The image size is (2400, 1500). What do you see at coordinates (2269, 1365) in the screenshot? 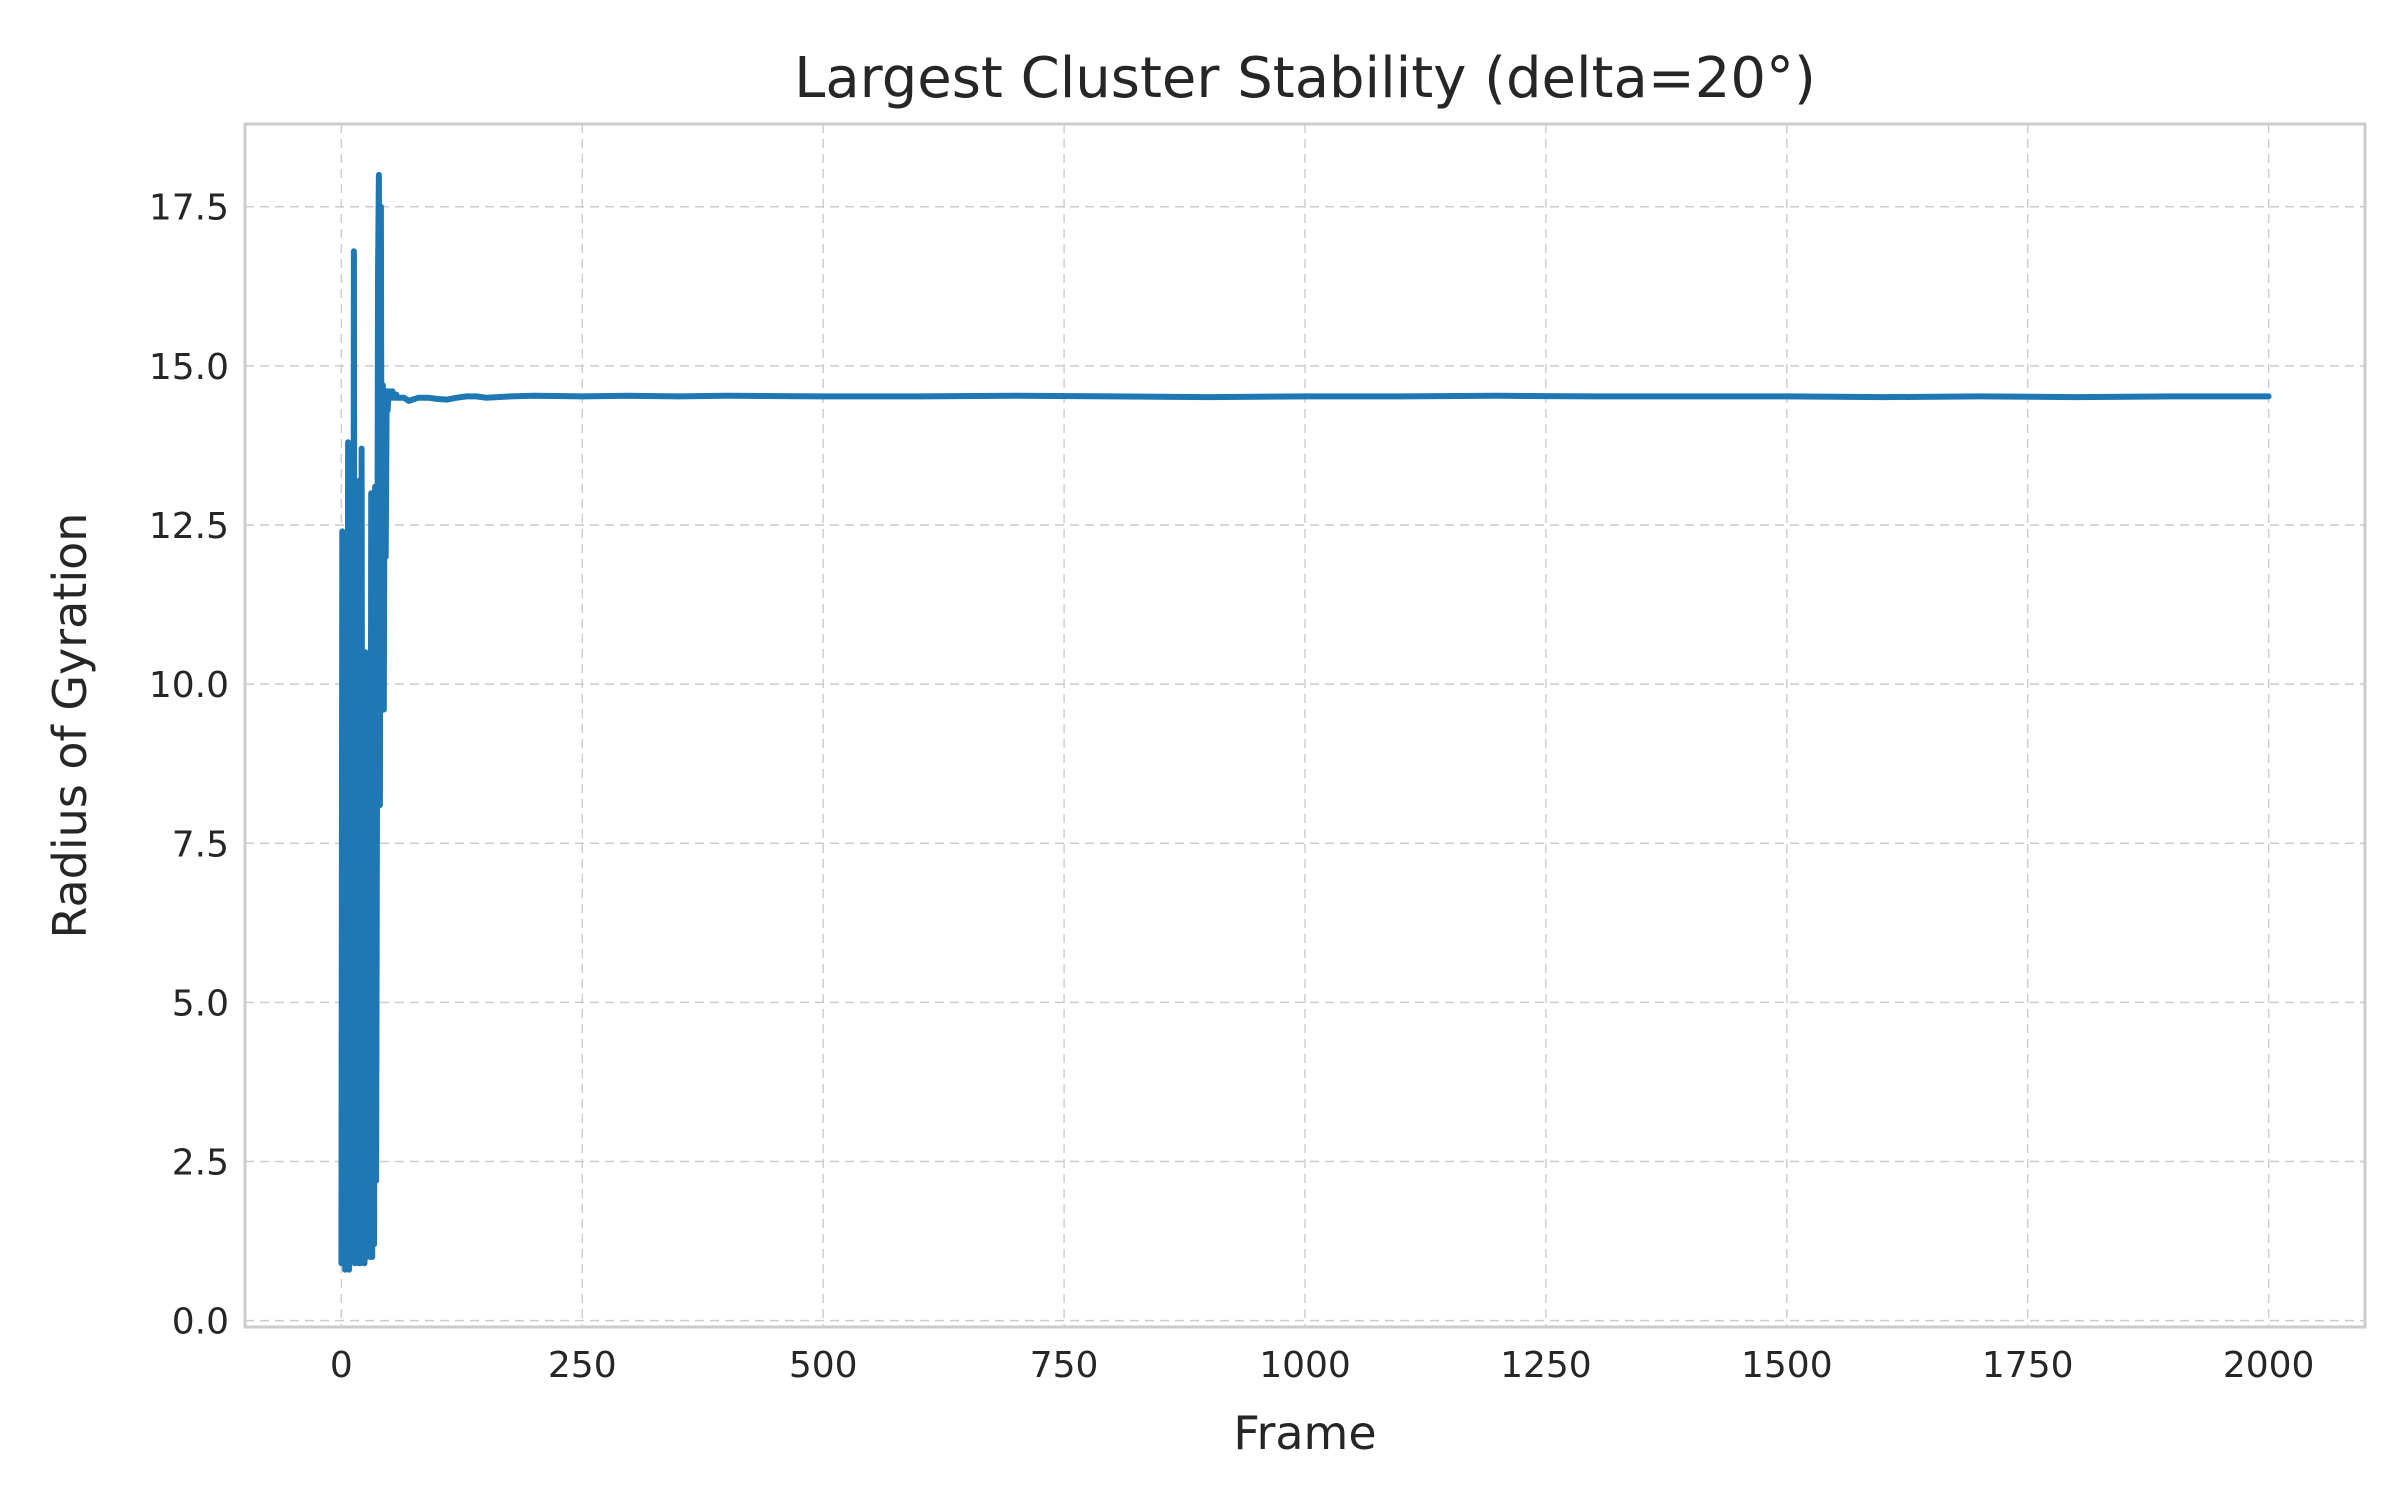
I see `x-tick-label: 2000` at bounding box center [2269, 1365].